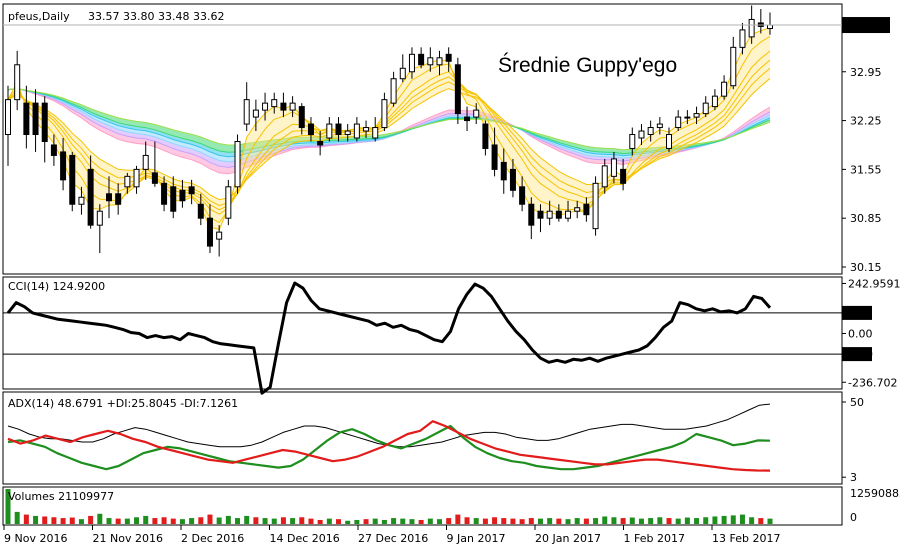  What do you see at coordinates (866, 267) in the screenshot?
I see `price-tick-label: 30.15` at bounding box center [866, 267].